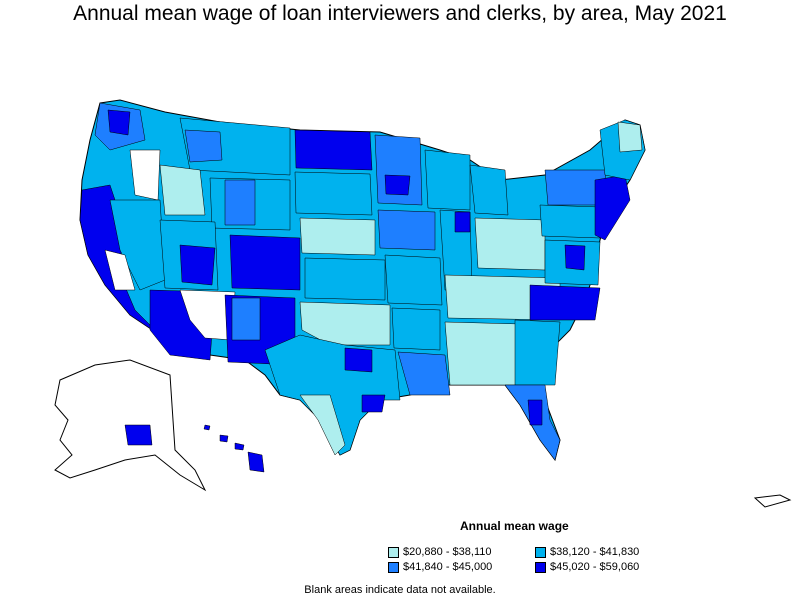 The image size is (800, 600). What do you see at coordinates (145, 175) in the screenshot?
I see `region-idaho-blank` at bounding box center [145, 175].